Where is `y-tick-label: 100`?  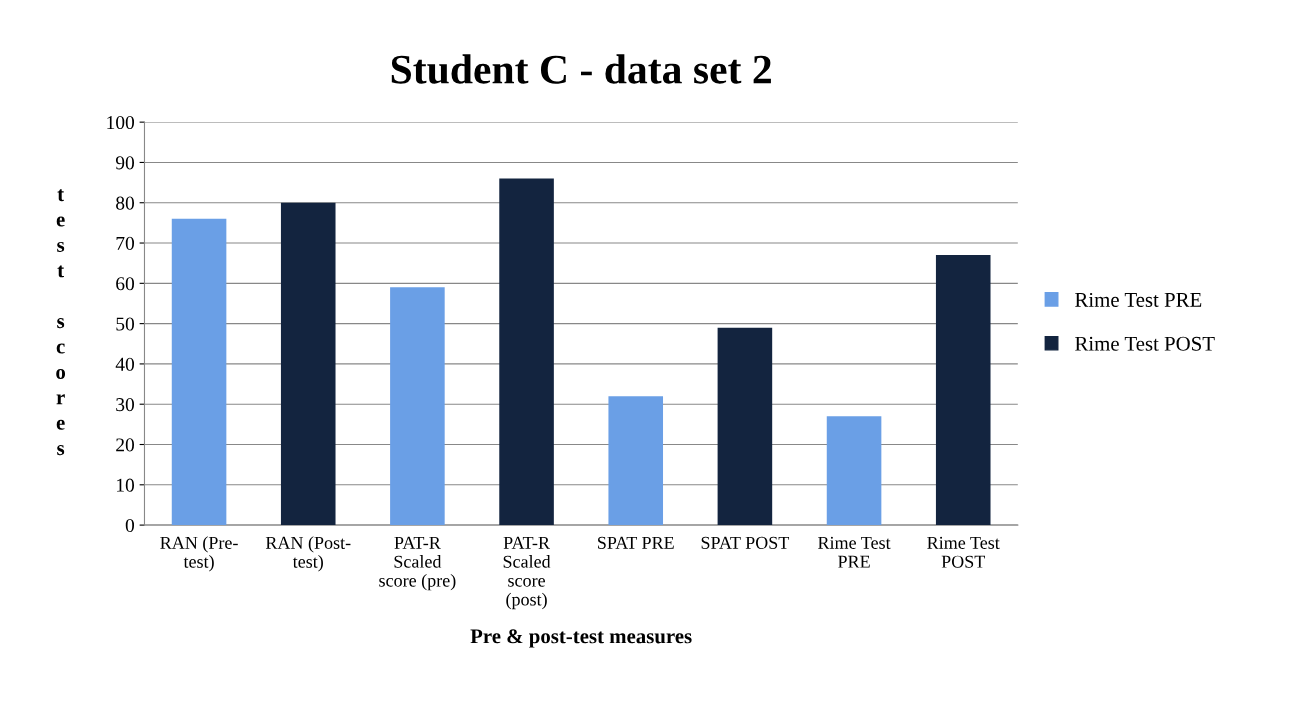
y-tick-label: 100 is located at coordinates (121, 122).